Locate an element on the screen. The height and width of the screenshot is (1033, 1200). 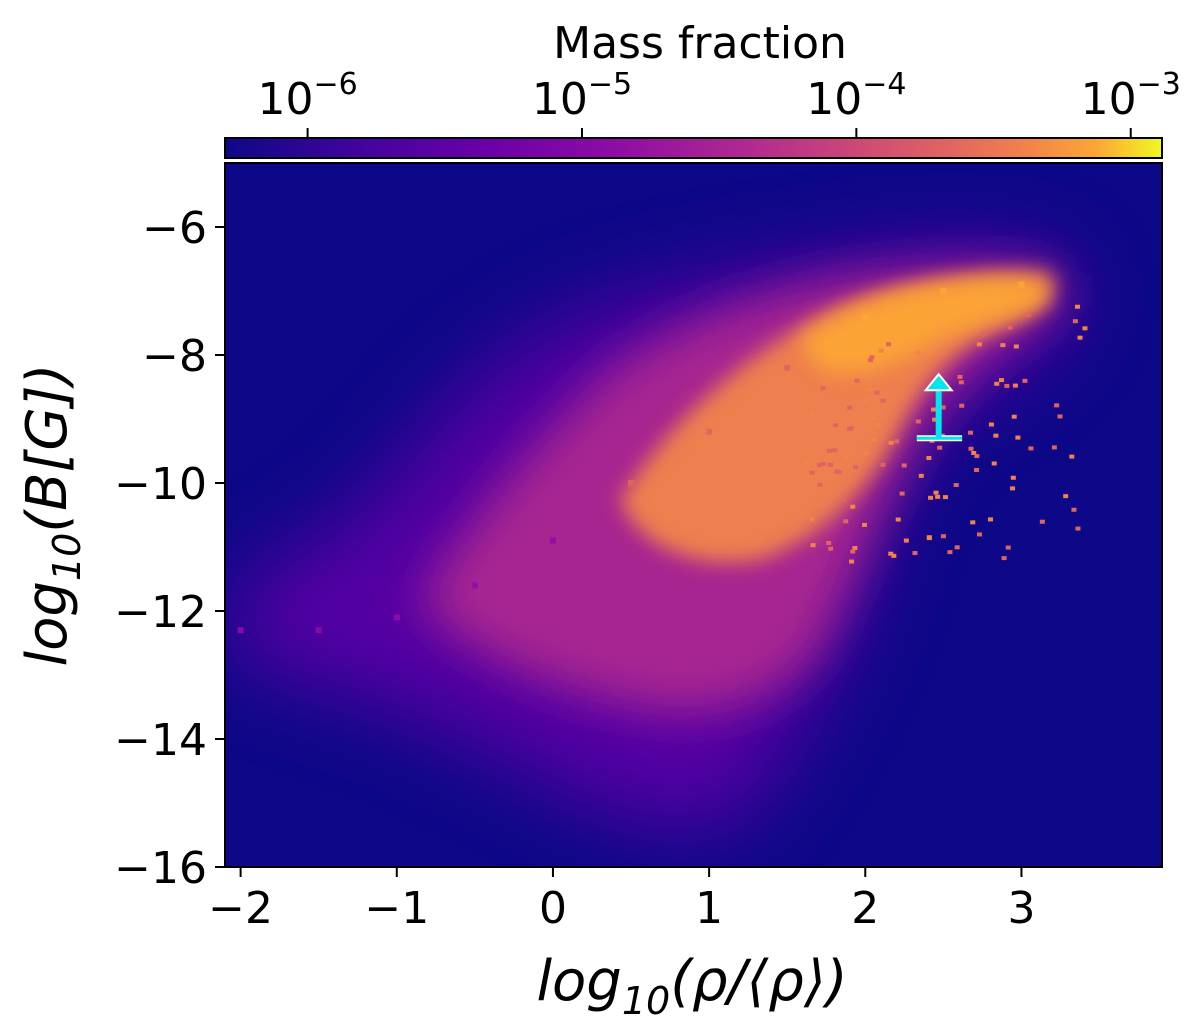
y-tick-label: −12 is located at coordinates (160, 612).